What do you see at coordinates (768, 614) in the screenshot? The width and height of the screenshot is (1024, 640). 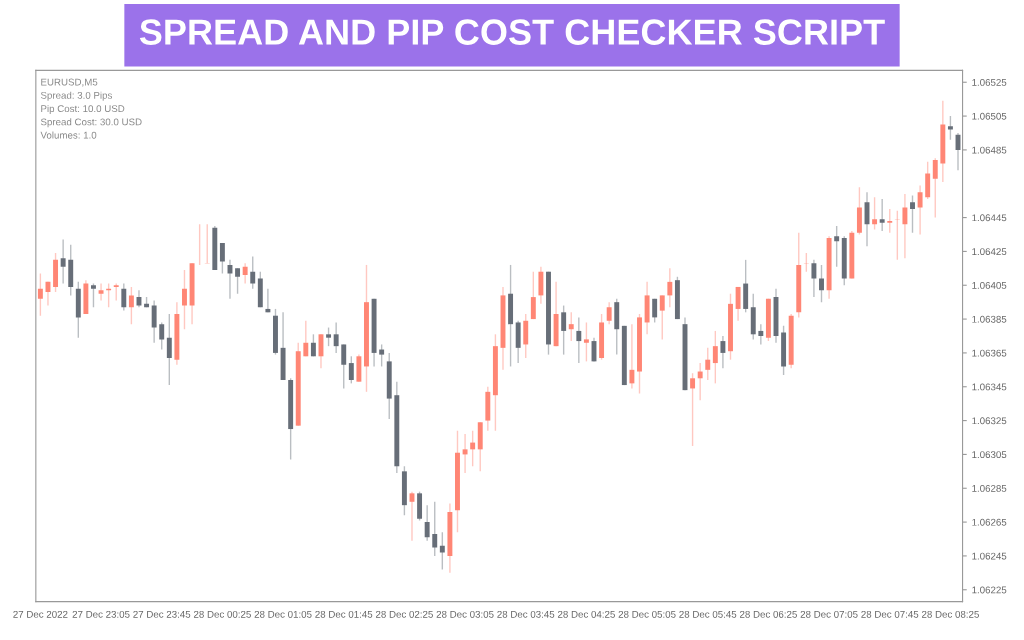 I see `x-tick-label: 28 Dec 06:25` at bounding box center [768, 614].